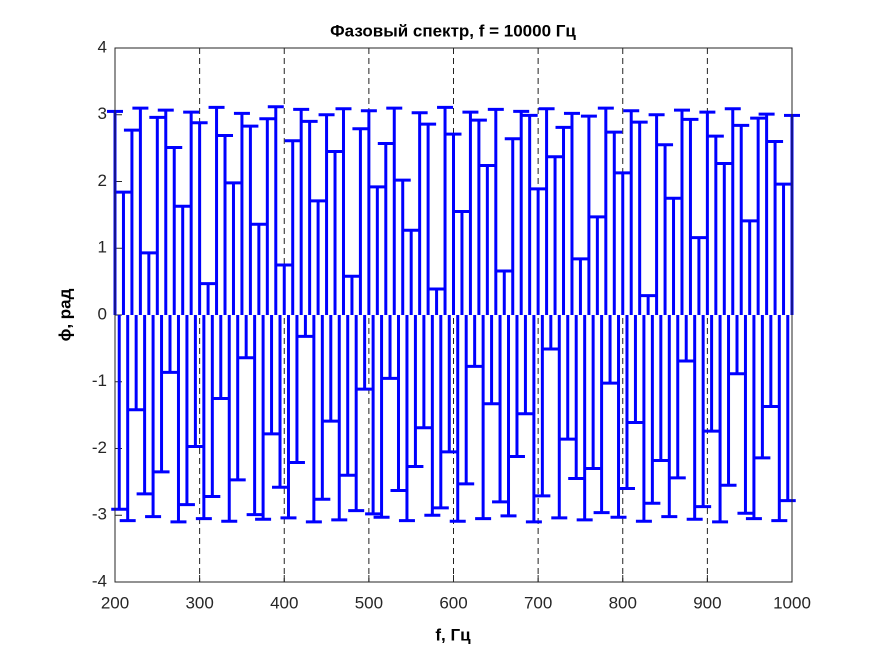 The width and height of the screenshot is (875, 656). Describe the element at coordinates (64, 314) in the screenshot. I see `y-axis-label: ϕ, рад` at that location.